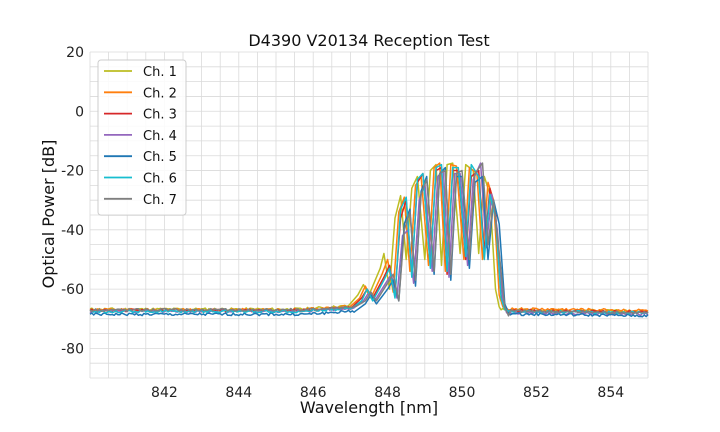  I want to click on legend: Ch. 1 Ch. 2 Ch. 3 Ch. 4 Ch. 5 Ch. 6 Ch. 7, so click(142, 137).